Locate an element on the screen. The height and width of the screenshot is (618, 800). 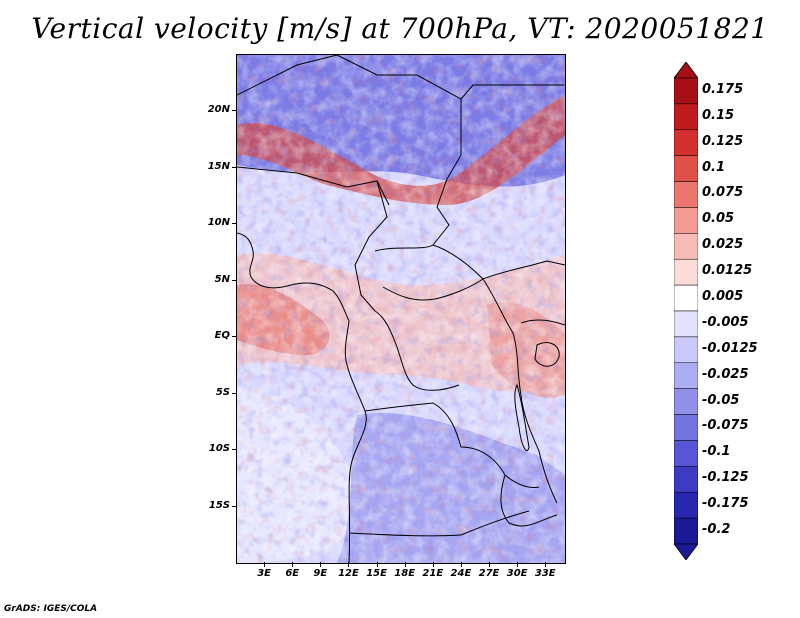
latitude-tick-label: 20N is located at coordinates (218, 110).